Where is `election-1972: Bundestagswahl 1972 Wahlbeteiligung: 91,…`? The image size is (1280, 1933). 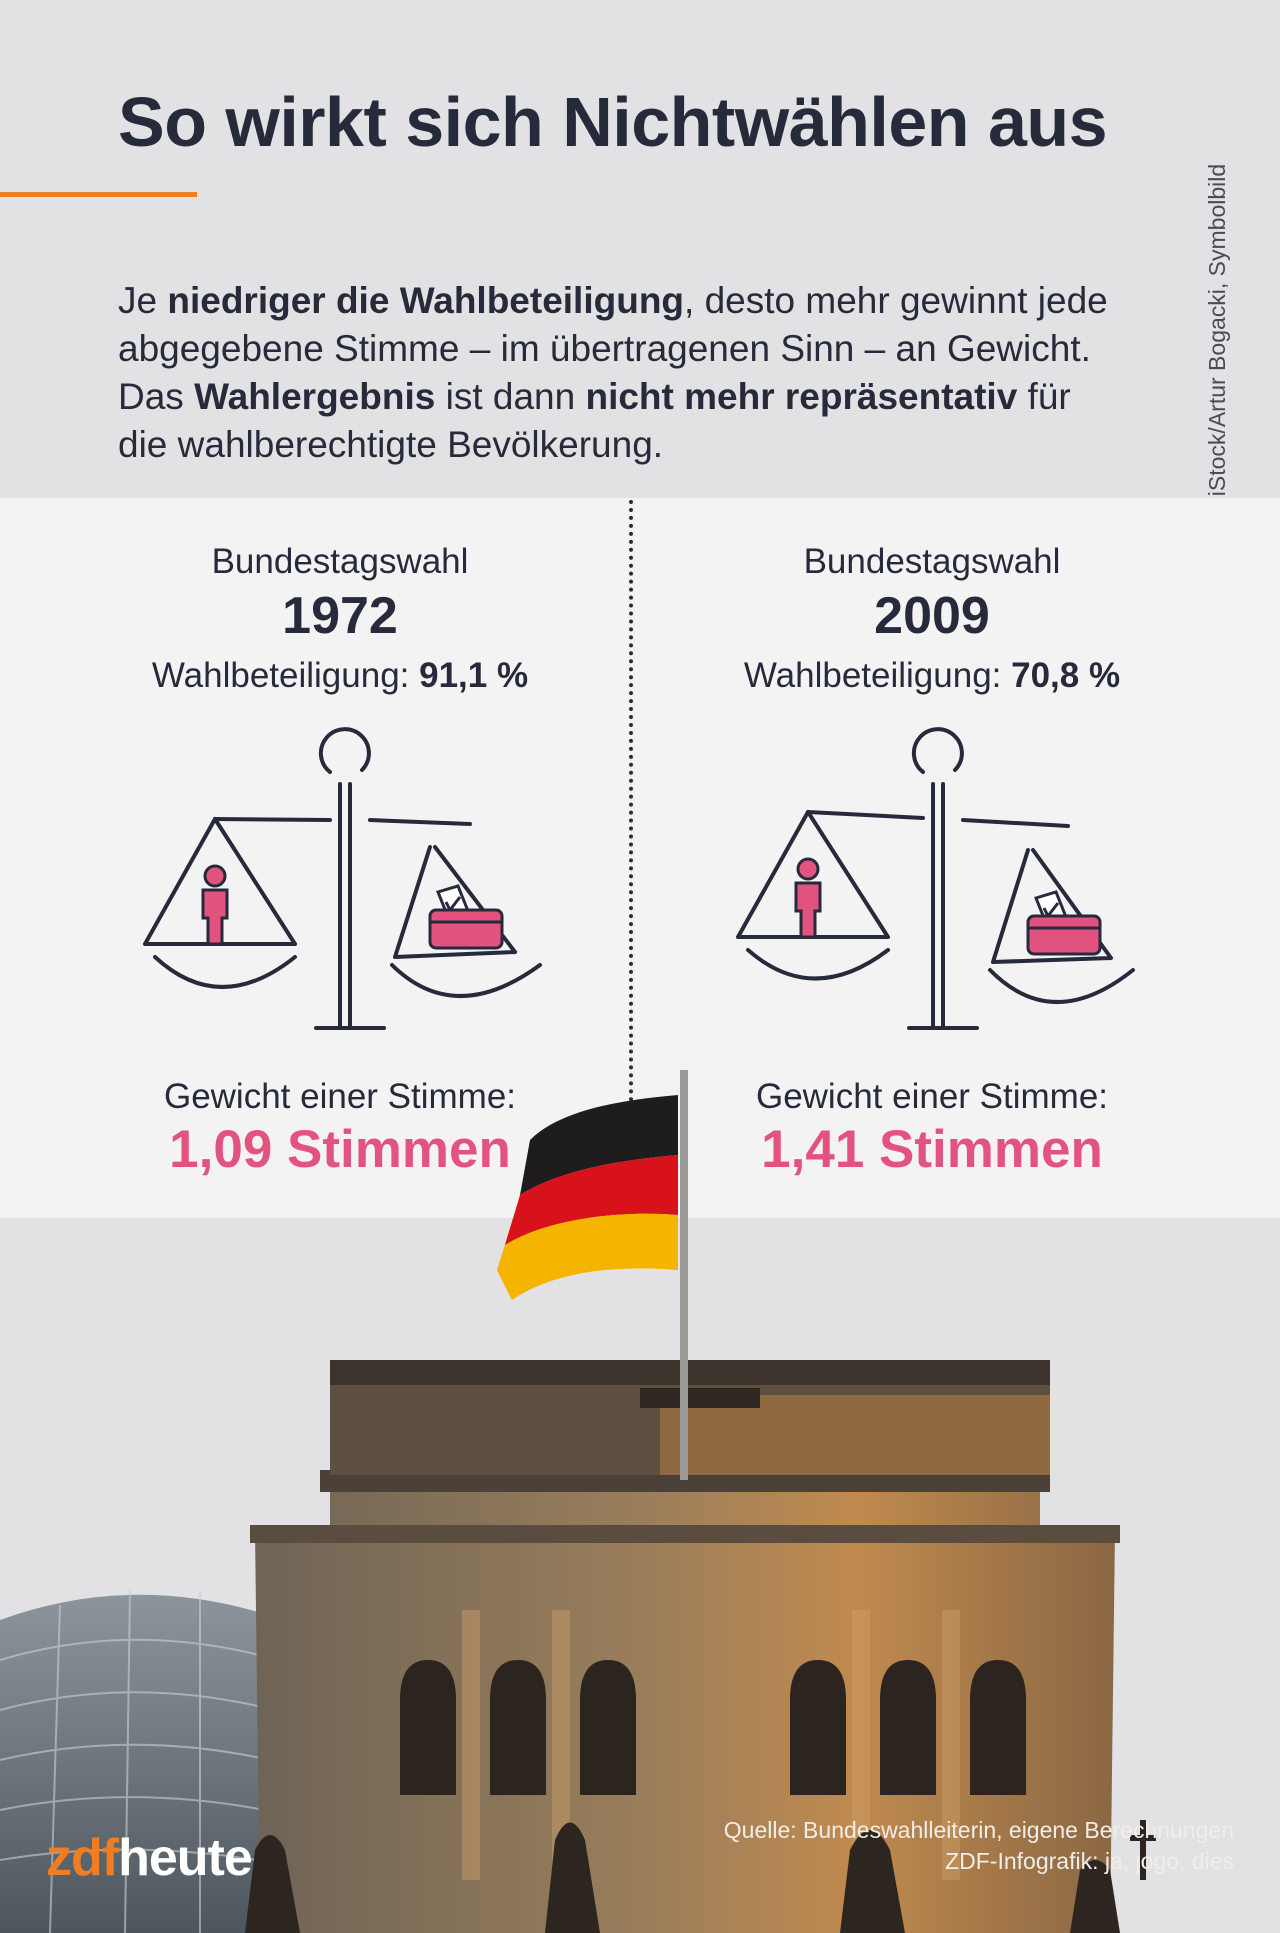 election-1972: Bundestagswahl 1972 Wahlbeteiligung: 91,… is located at coordinates (340, 619).